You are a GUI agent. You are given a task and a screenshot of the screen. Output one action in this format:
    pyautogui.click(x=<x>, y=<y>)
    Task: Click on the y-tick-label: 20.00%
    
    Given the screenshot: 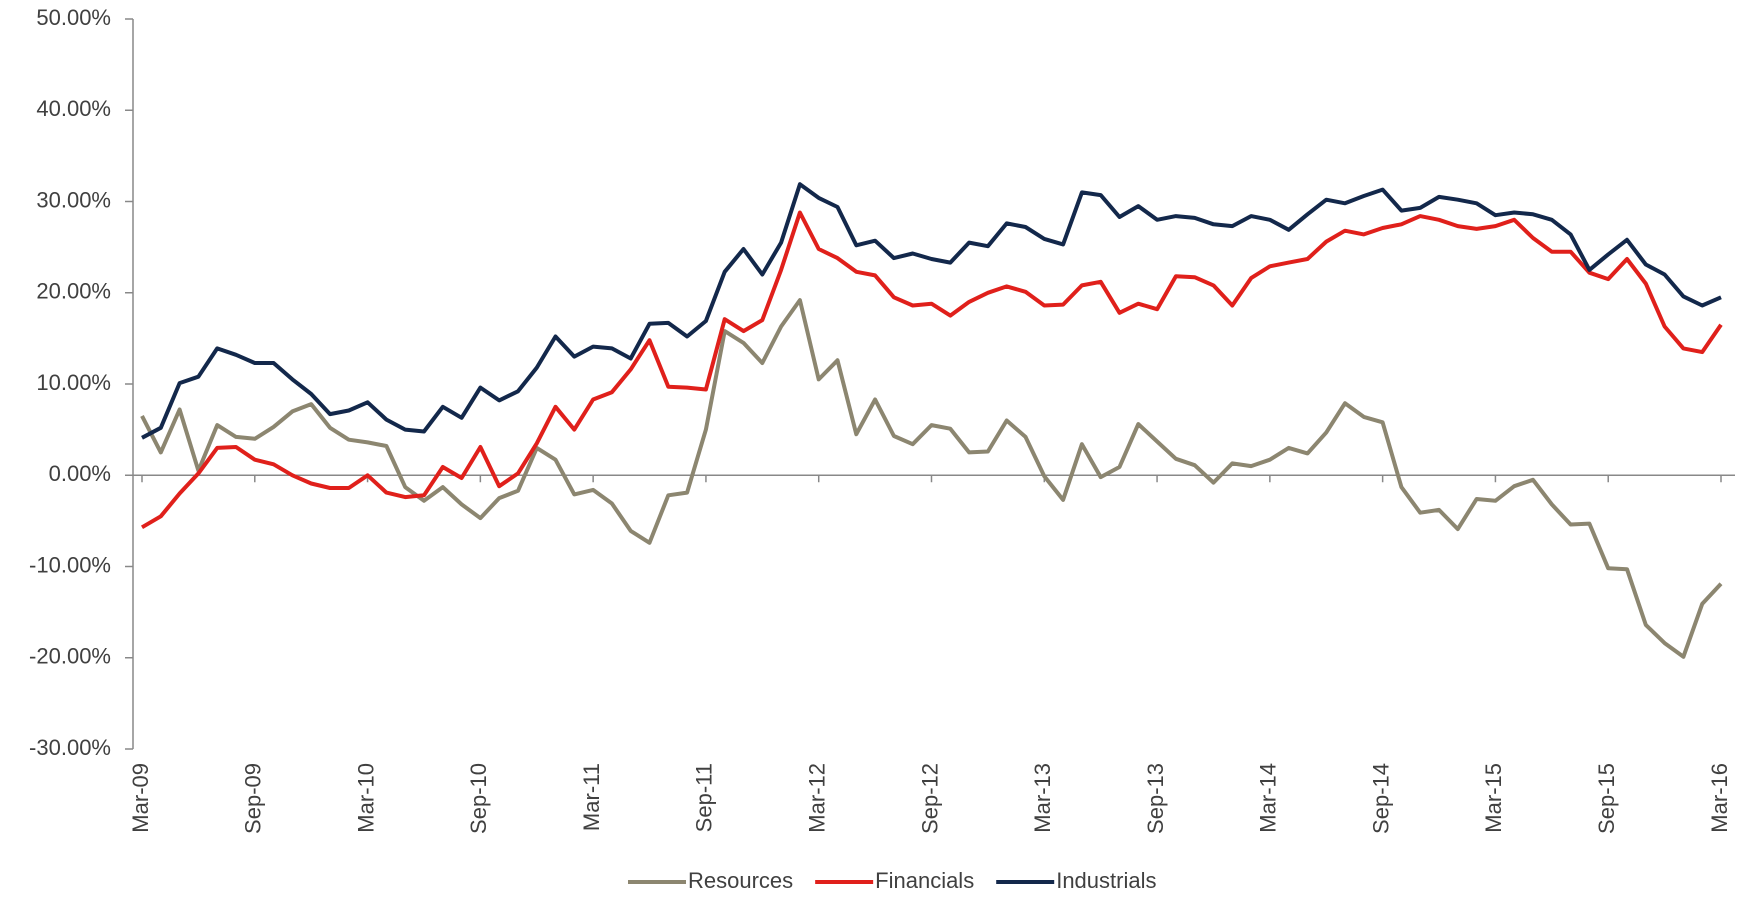 What is the action you would take?
    pyautogui.click(x=73, y=291)
    